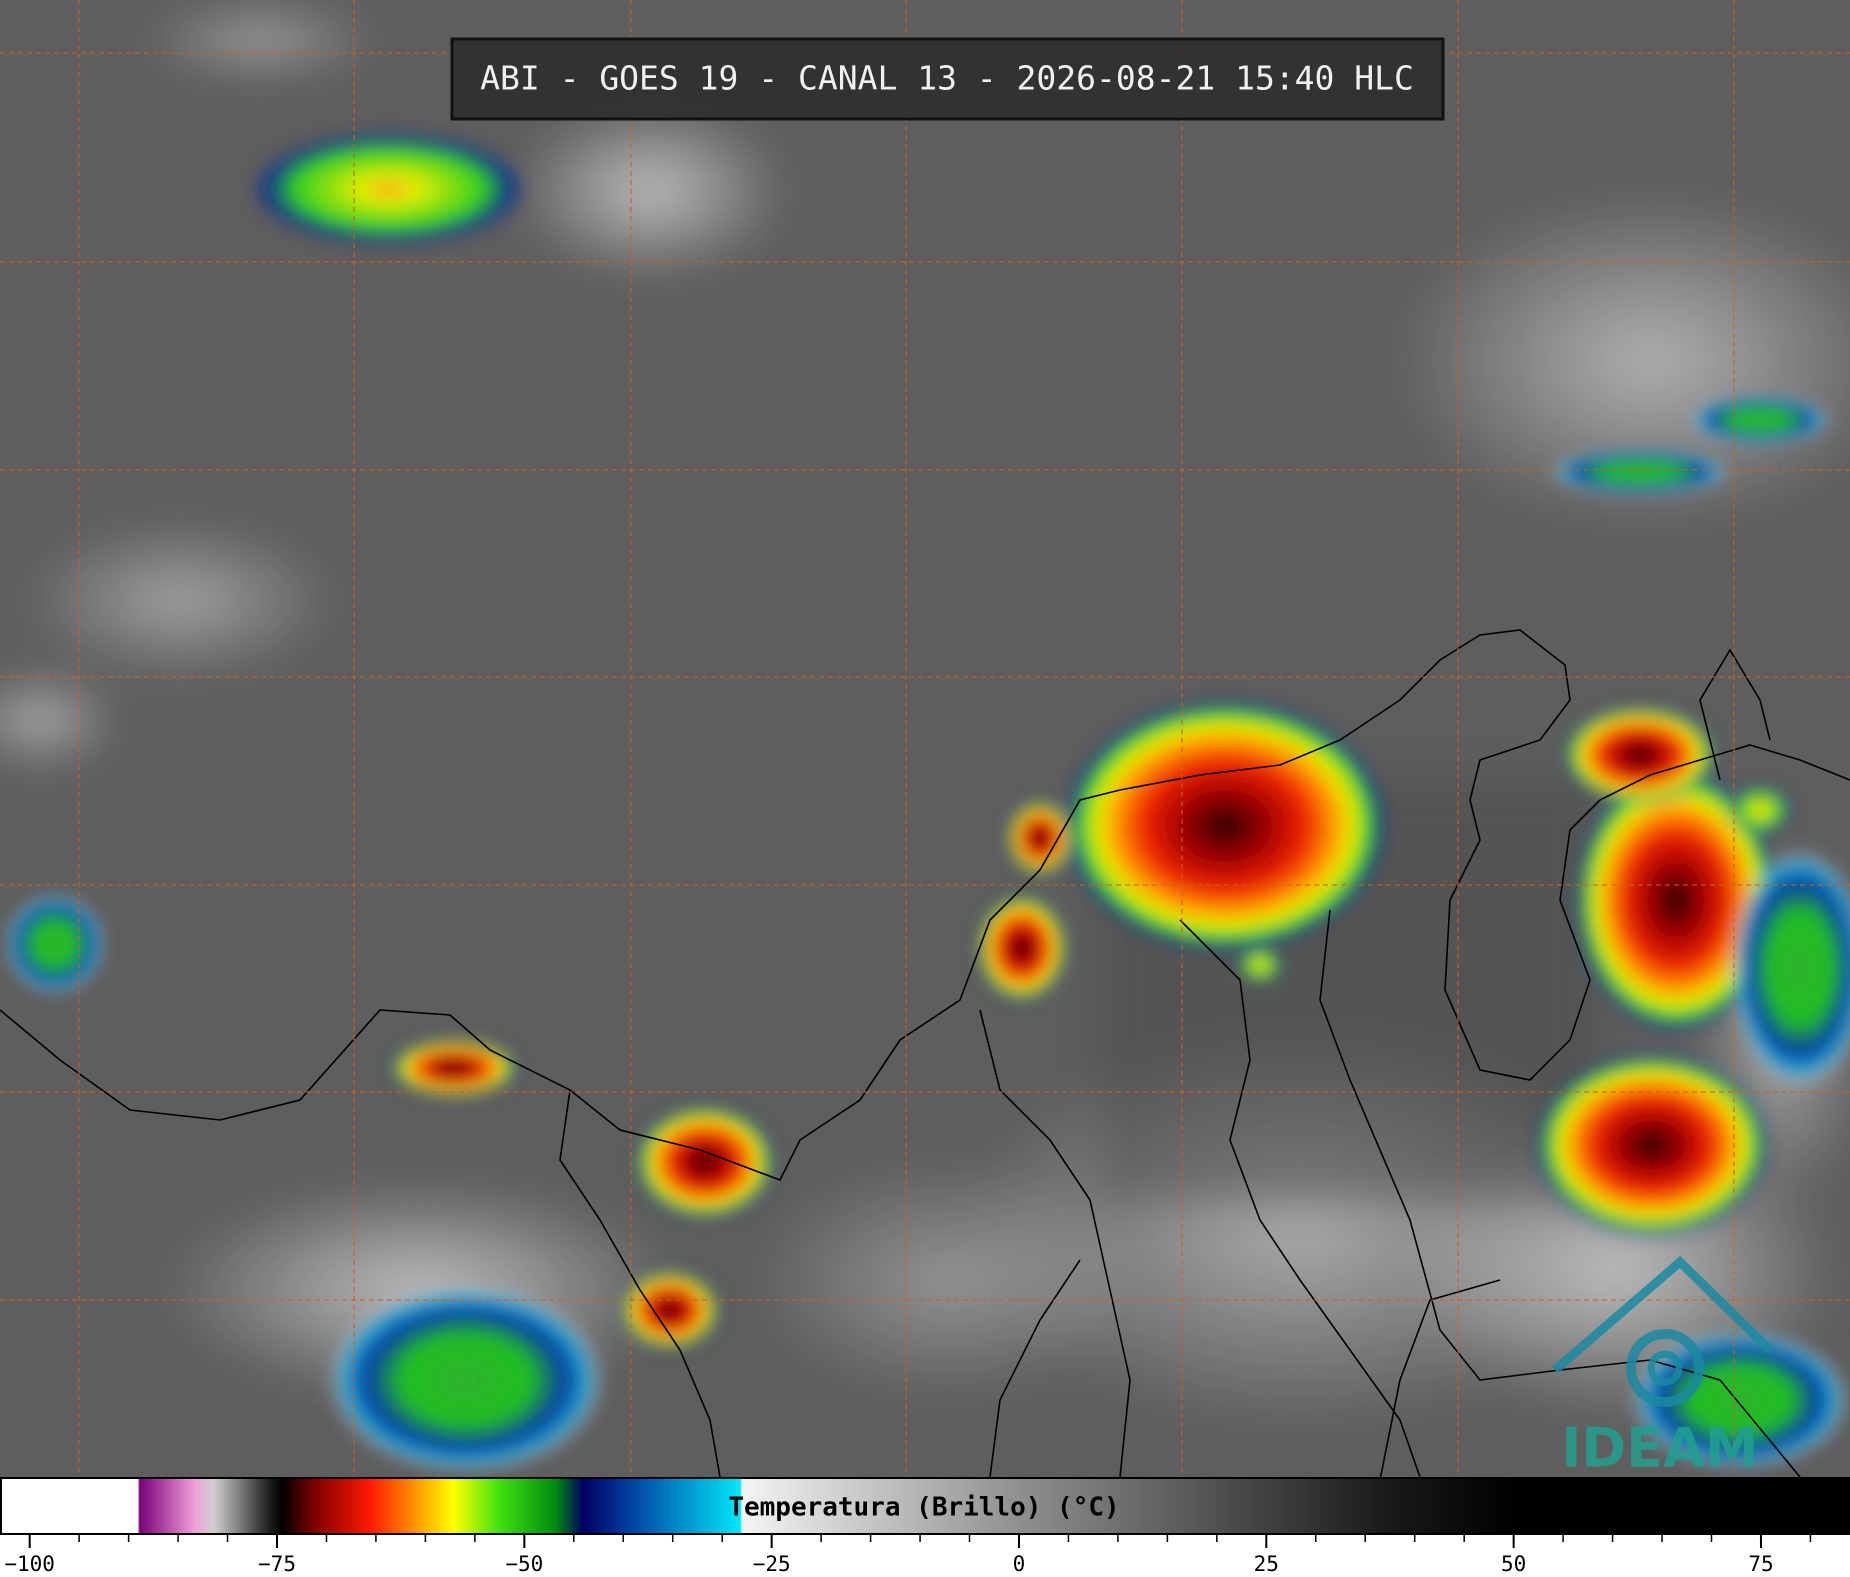 This screenshot has height=1577, width=1850. What do you see at coordinates (277, 1564) in the screenshot?
I see `tick-label: −75` at bounding box center [277, 1564].